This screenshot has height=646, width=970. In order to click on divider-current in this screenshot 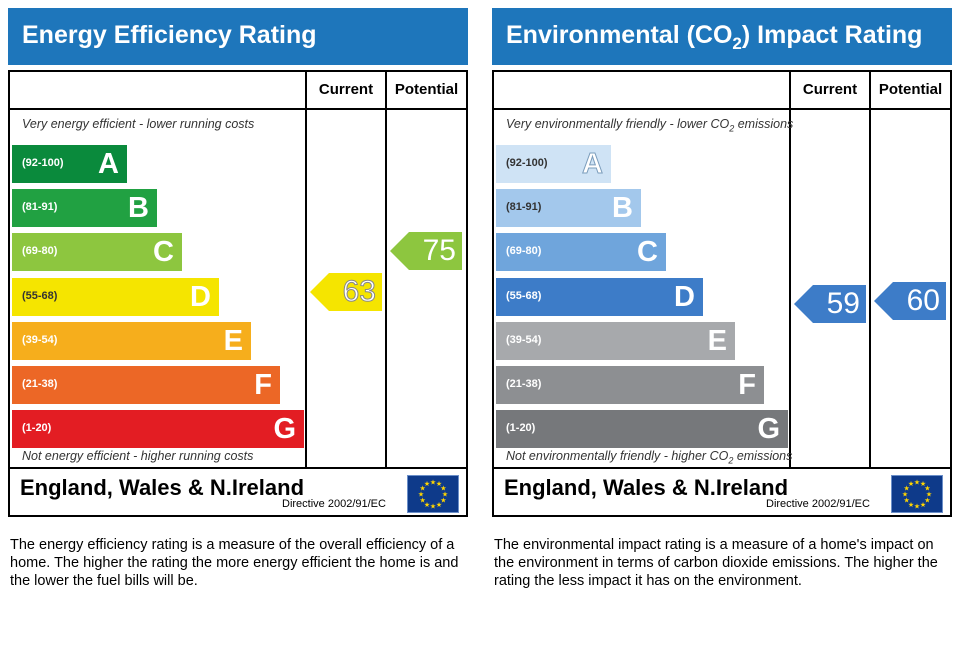, I will do `click(306, 269)`.